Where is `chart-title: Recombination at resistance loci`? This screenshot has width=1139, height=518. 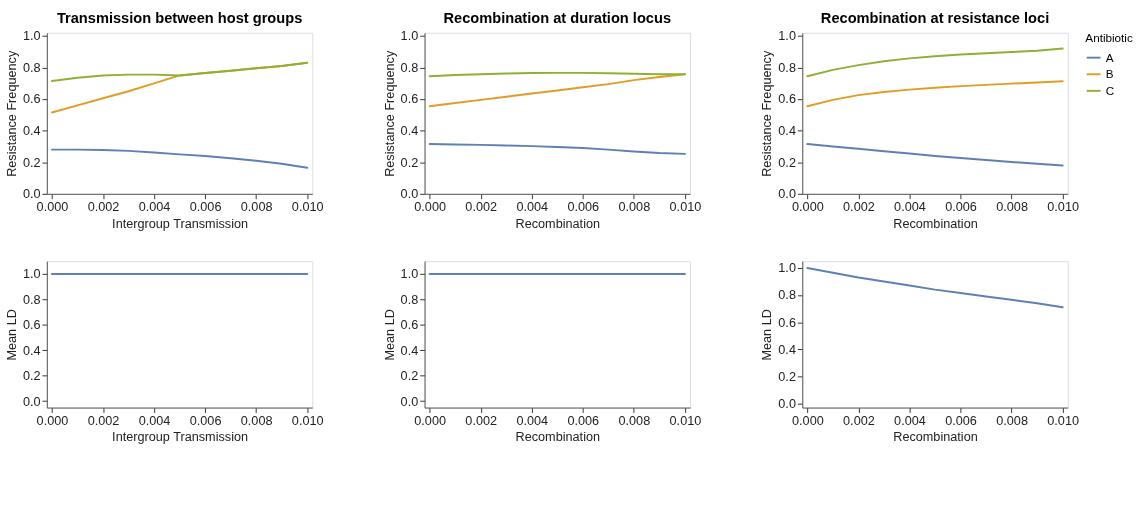
chart-title: Recombination at resistance loci is located at coordinates (935, 18).